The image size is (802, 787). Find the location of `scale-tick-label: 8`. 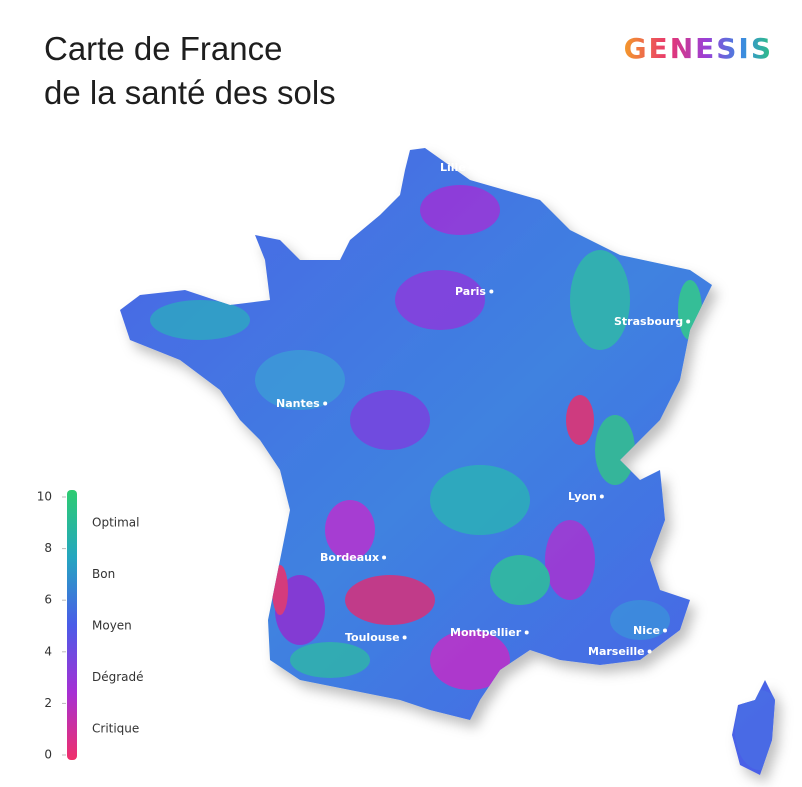

scale-tick-label: 8 is located at coordinates (48, 548).